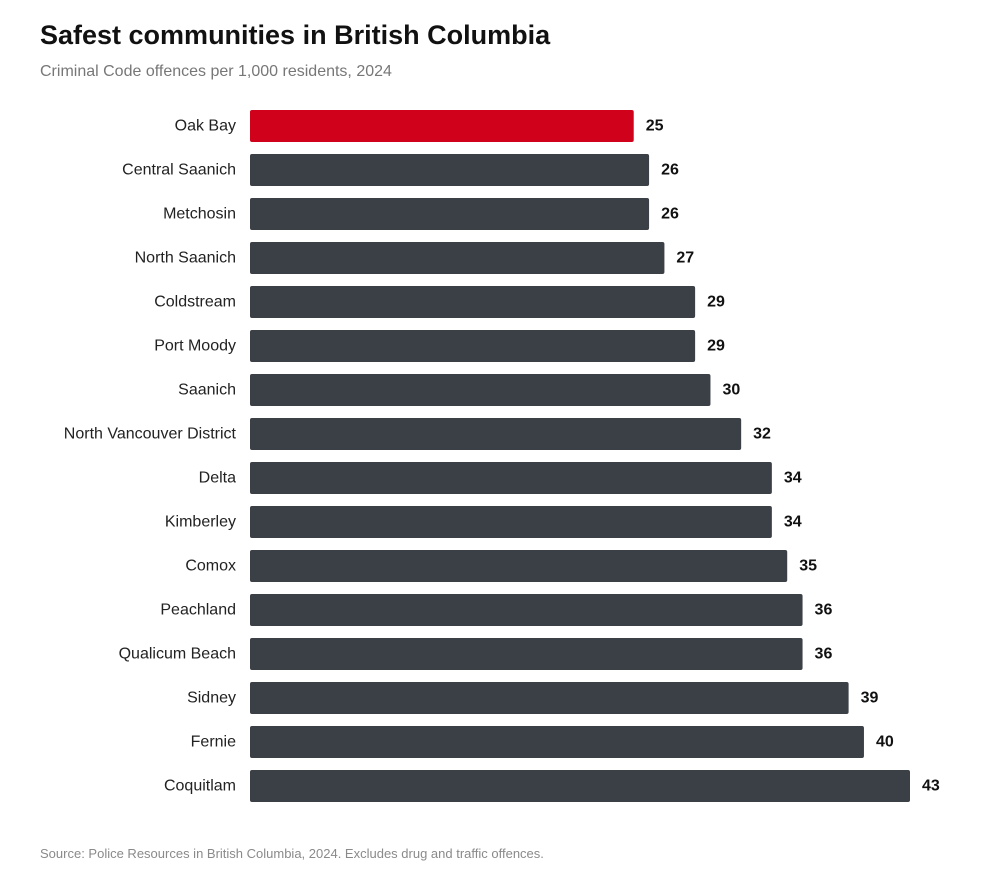 The image size is (1000, 884). Describe the element at coordinates (808, 566) in the screenshot. I see `value-label-comox: 35` at that location.